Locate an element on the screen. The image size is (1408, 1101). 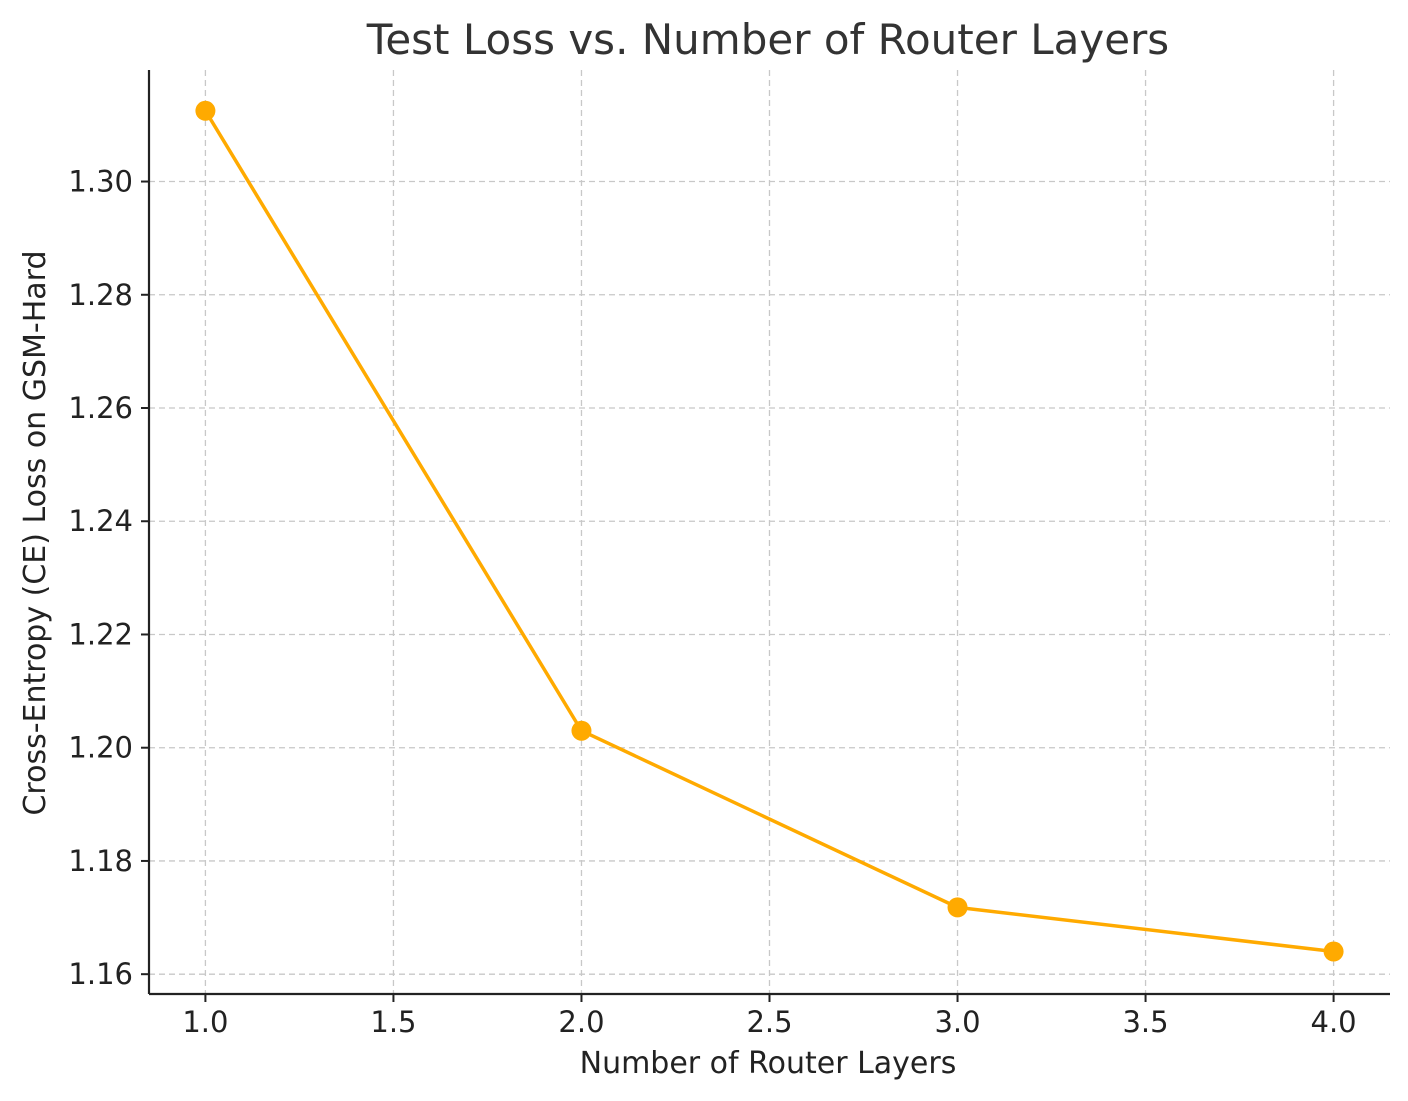
x-tick-label: 3.5 is located at coordinates (1145, 1022).